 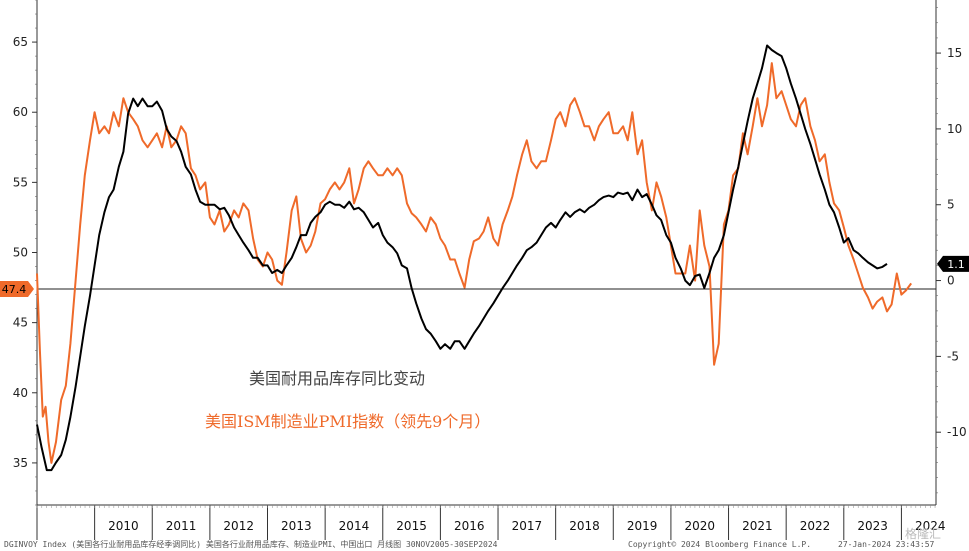 What do you see at coordinates (181, 526) in the screenshot?
I see `year-label: 2011` at bounding box center [181, 526].